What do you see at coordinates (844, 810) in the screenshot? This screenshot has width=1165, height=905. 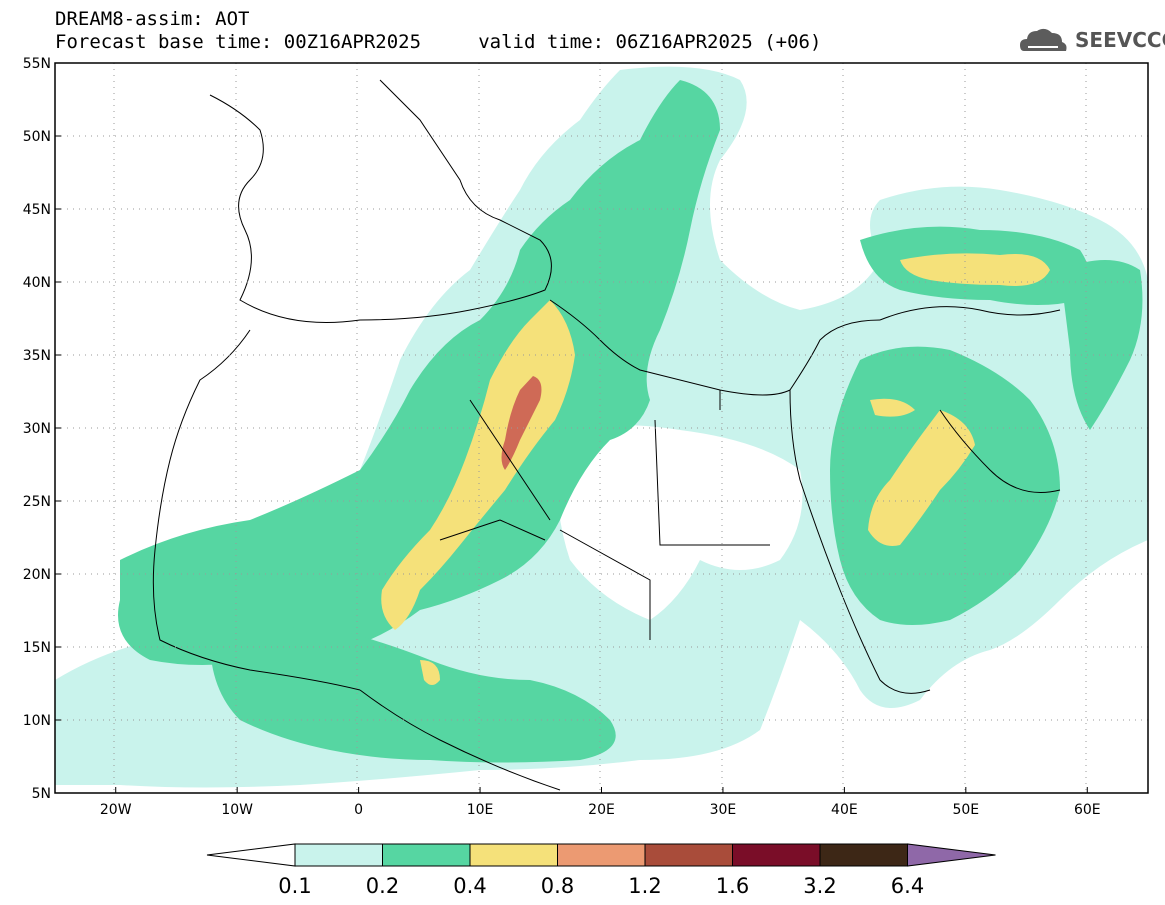 I see `lon-tick-label: 40E` at bounding box center [844, 810].